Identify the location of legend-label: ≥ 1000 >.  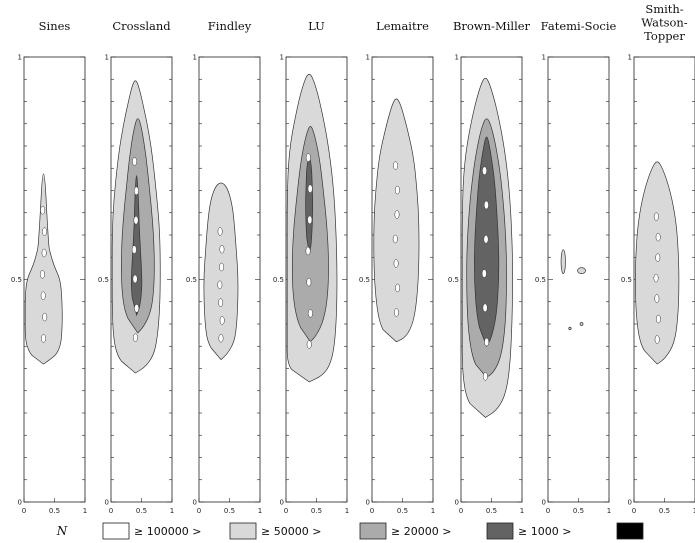
(544, 531).